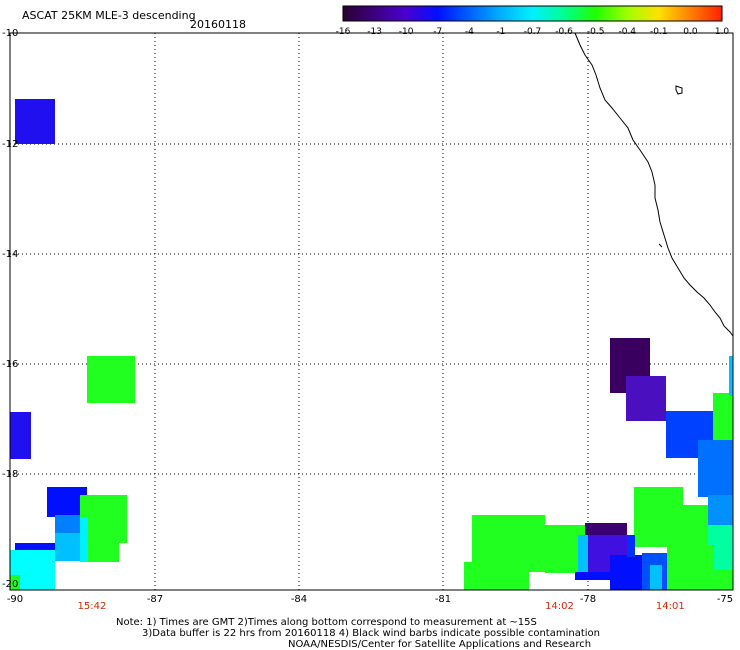  Describe the element at coordinates (406, 32) in the screenshot. I see `colorbar-tick-label: -10` at that location.